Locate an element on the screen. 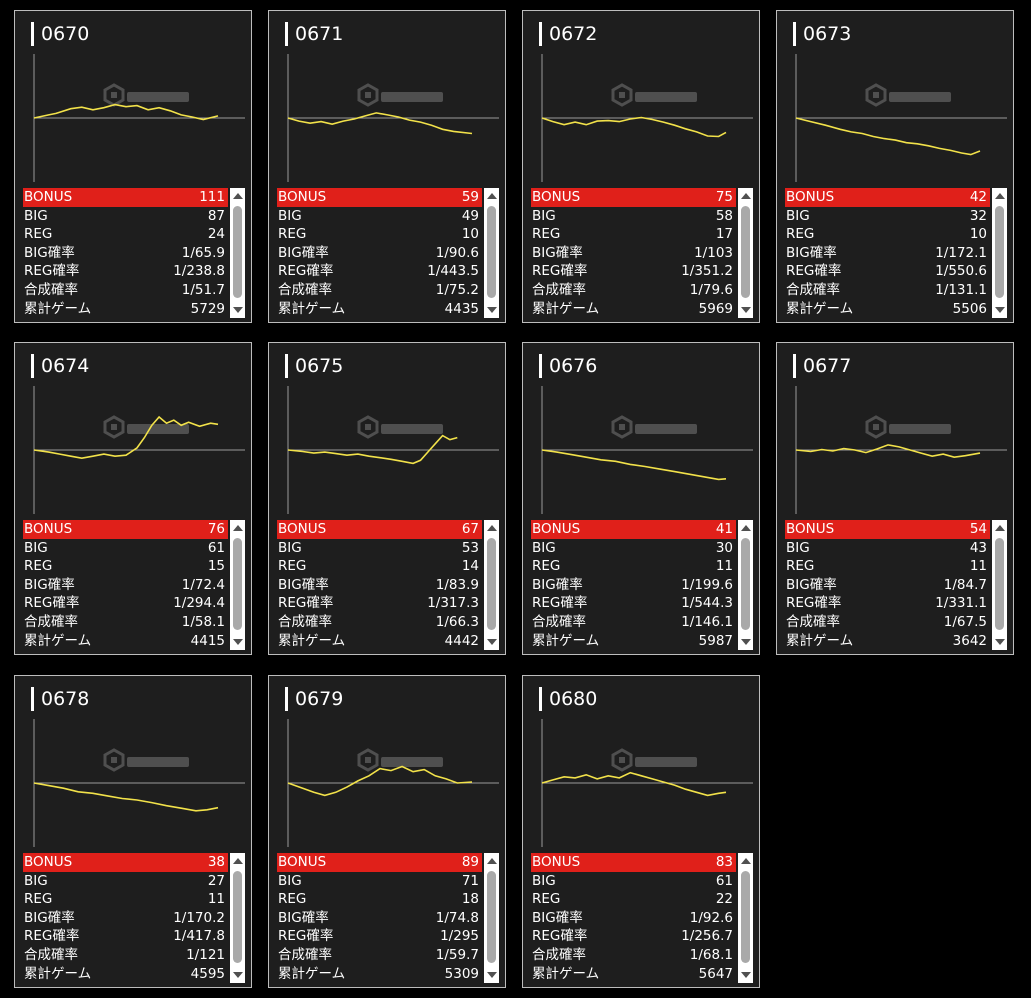  stat-value: 1/121 is located at coordinates (205, 954).